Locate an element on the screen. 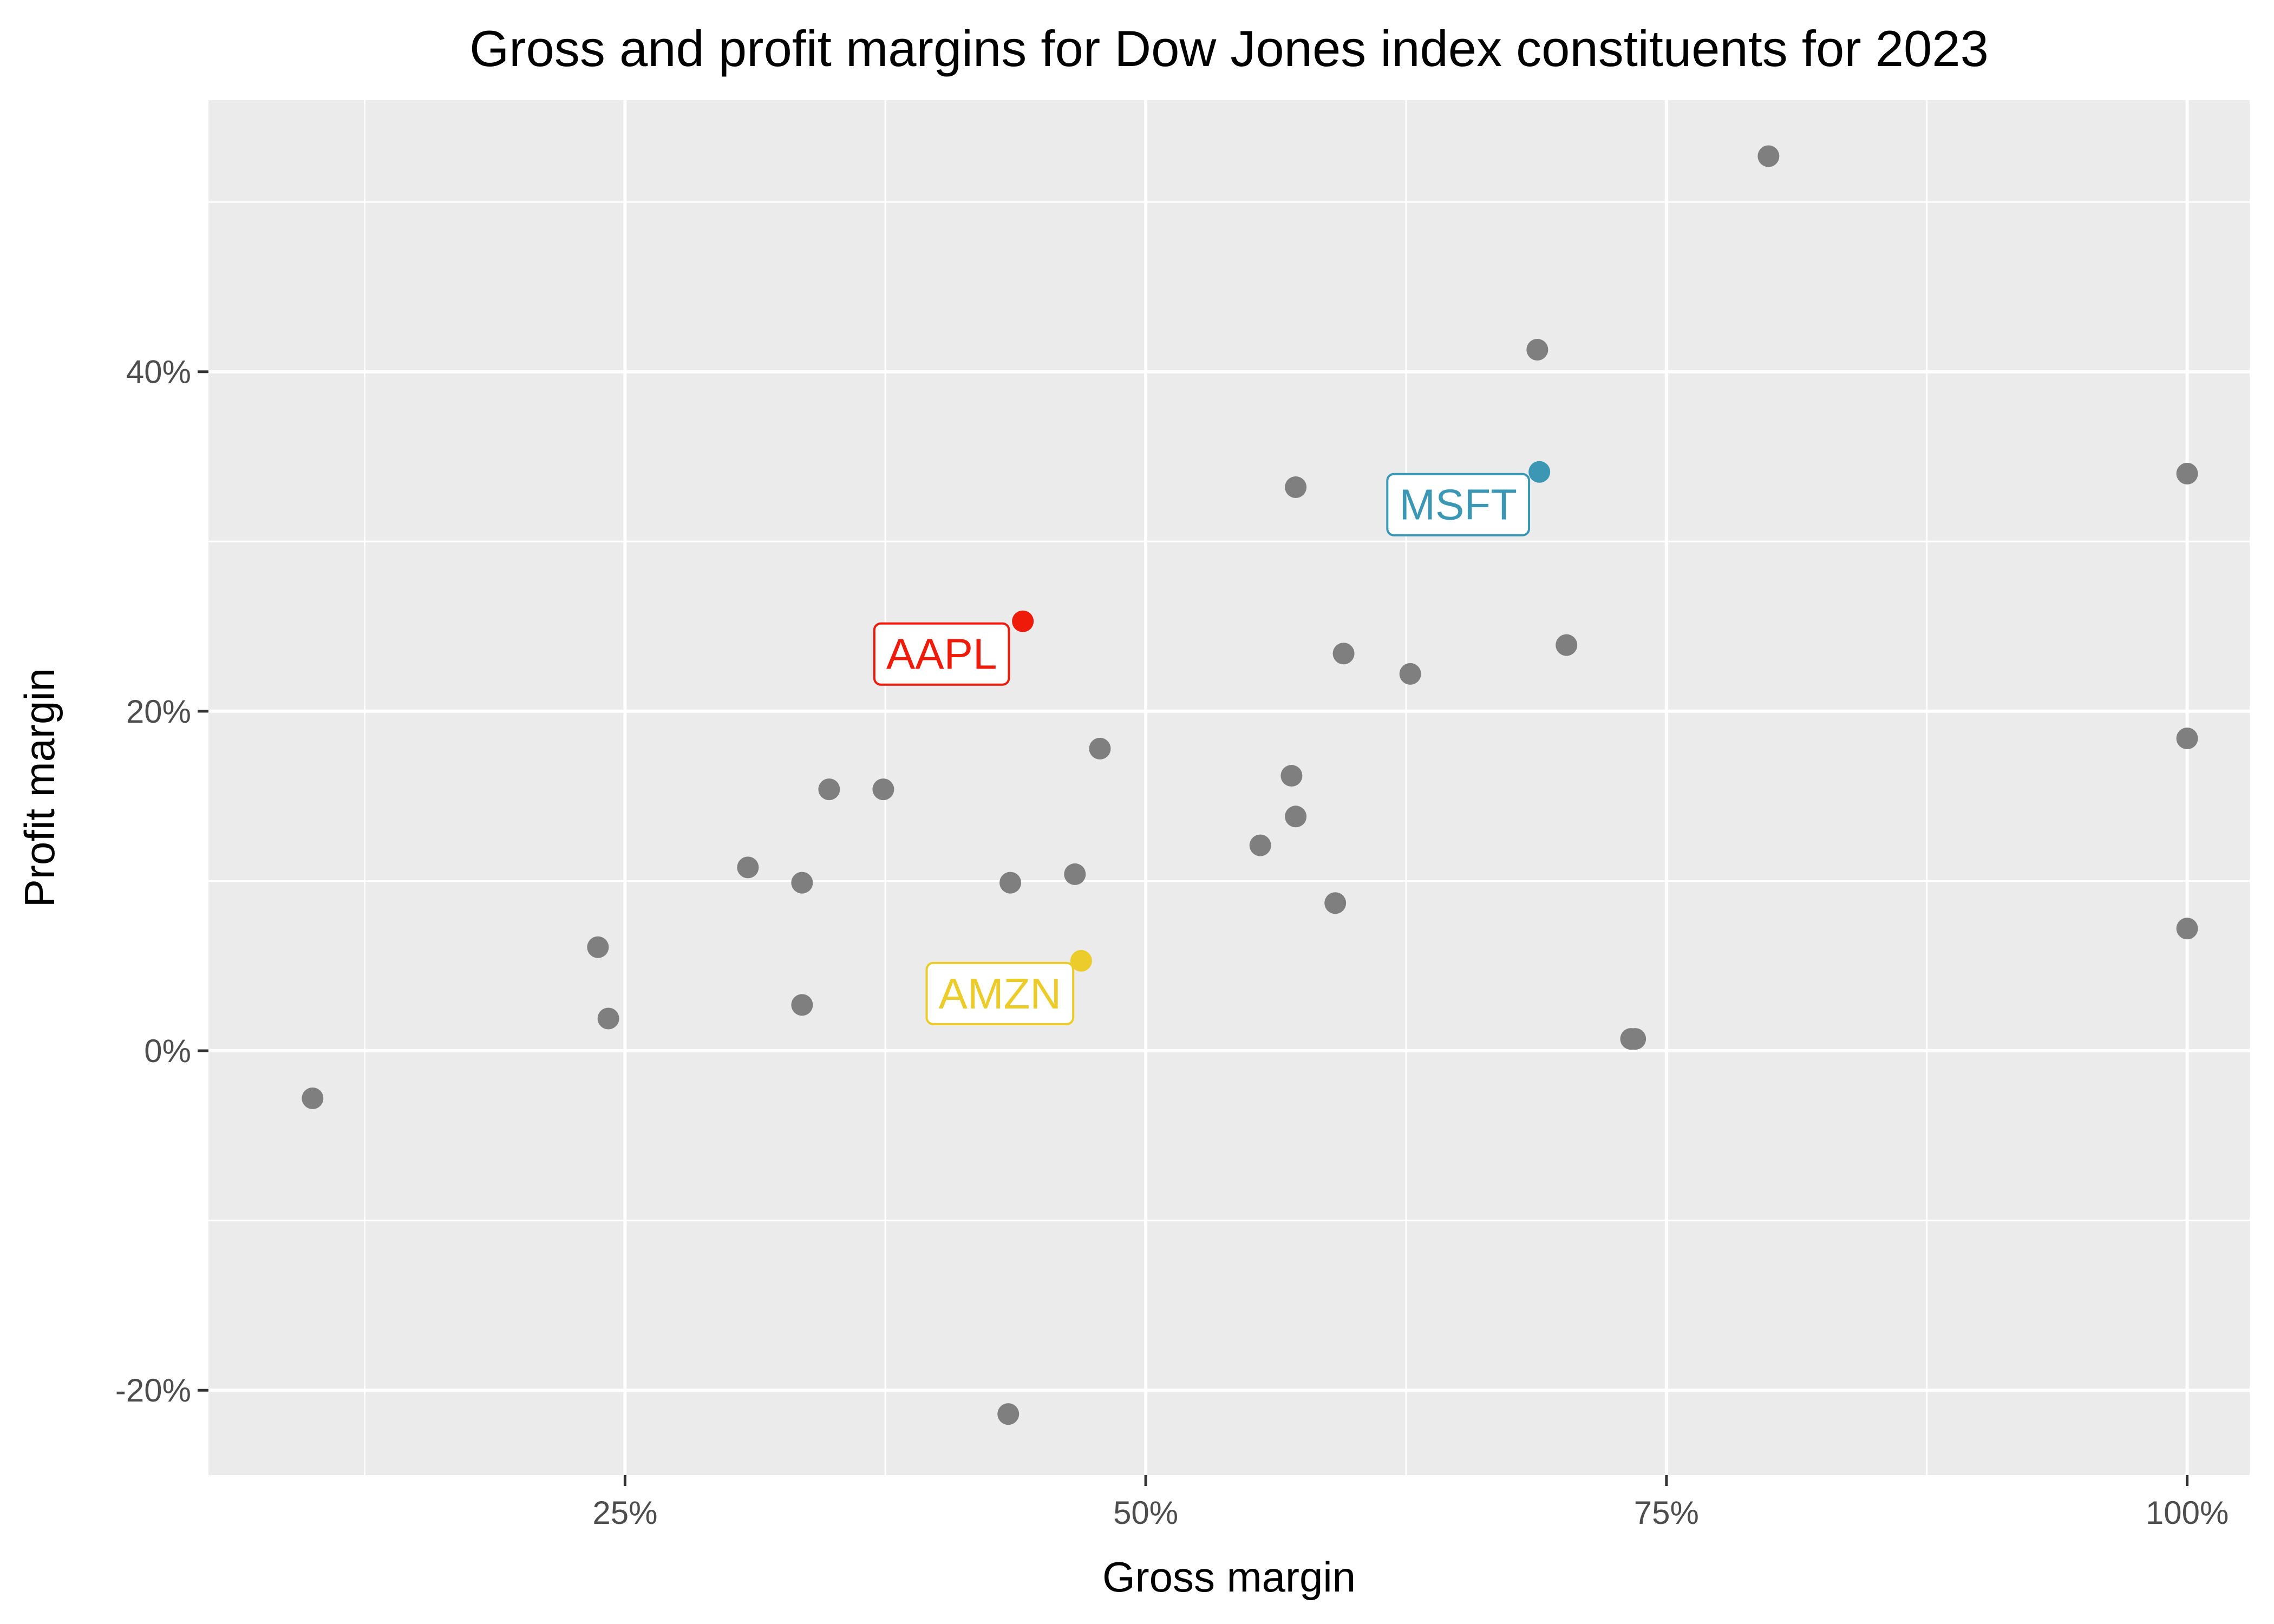  y-tick-label: 0% is located at coordinates (168, 1051).